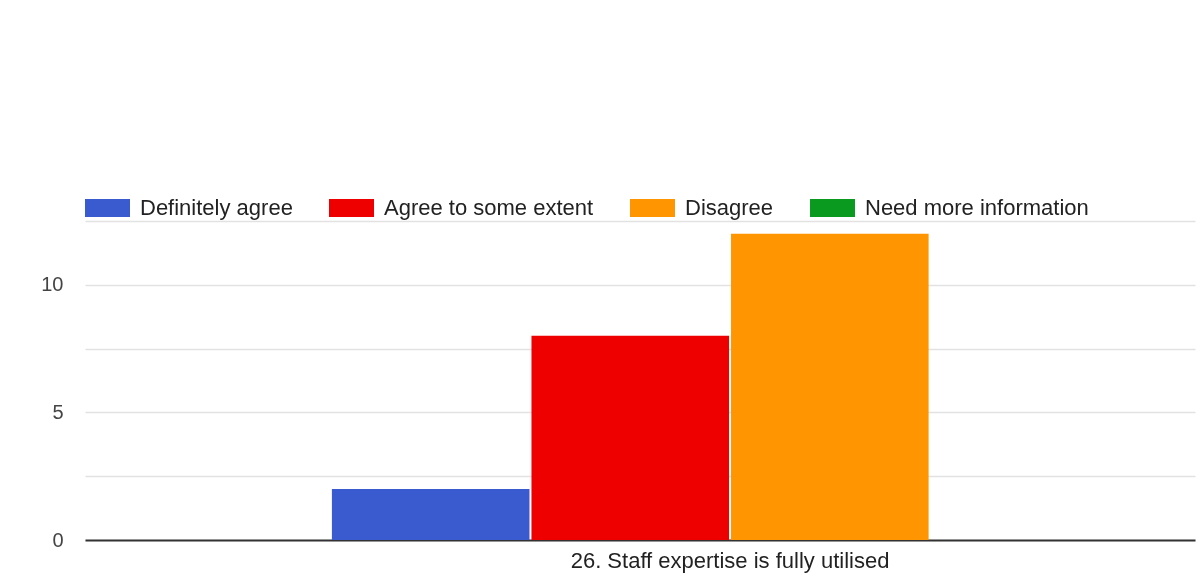 This screenshot has height=579, width=1204. What do you see at coordinates (58, 539) in the screenshot?
I see `y-tick-label: 0` at bounding box center [58, 539].